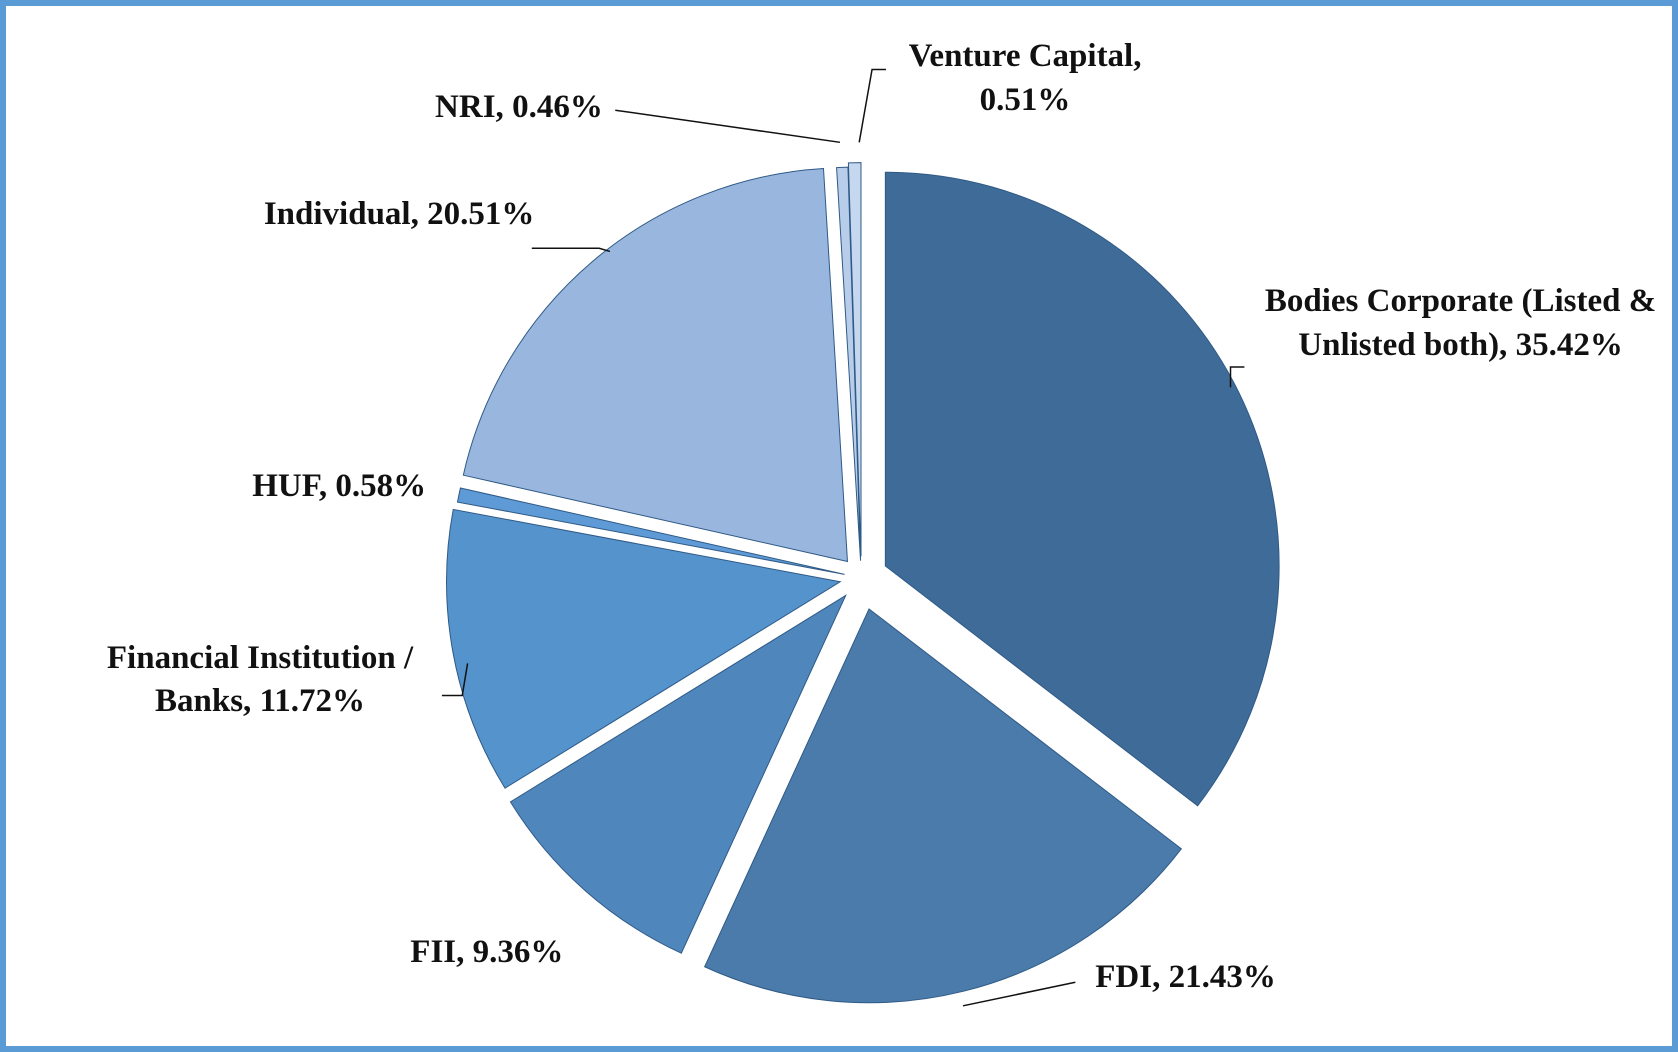 Image resolution: width=1678 pixels, height=1052 pixels. I want to click on data-label: HUF, 0.58%, so click(339, 487).